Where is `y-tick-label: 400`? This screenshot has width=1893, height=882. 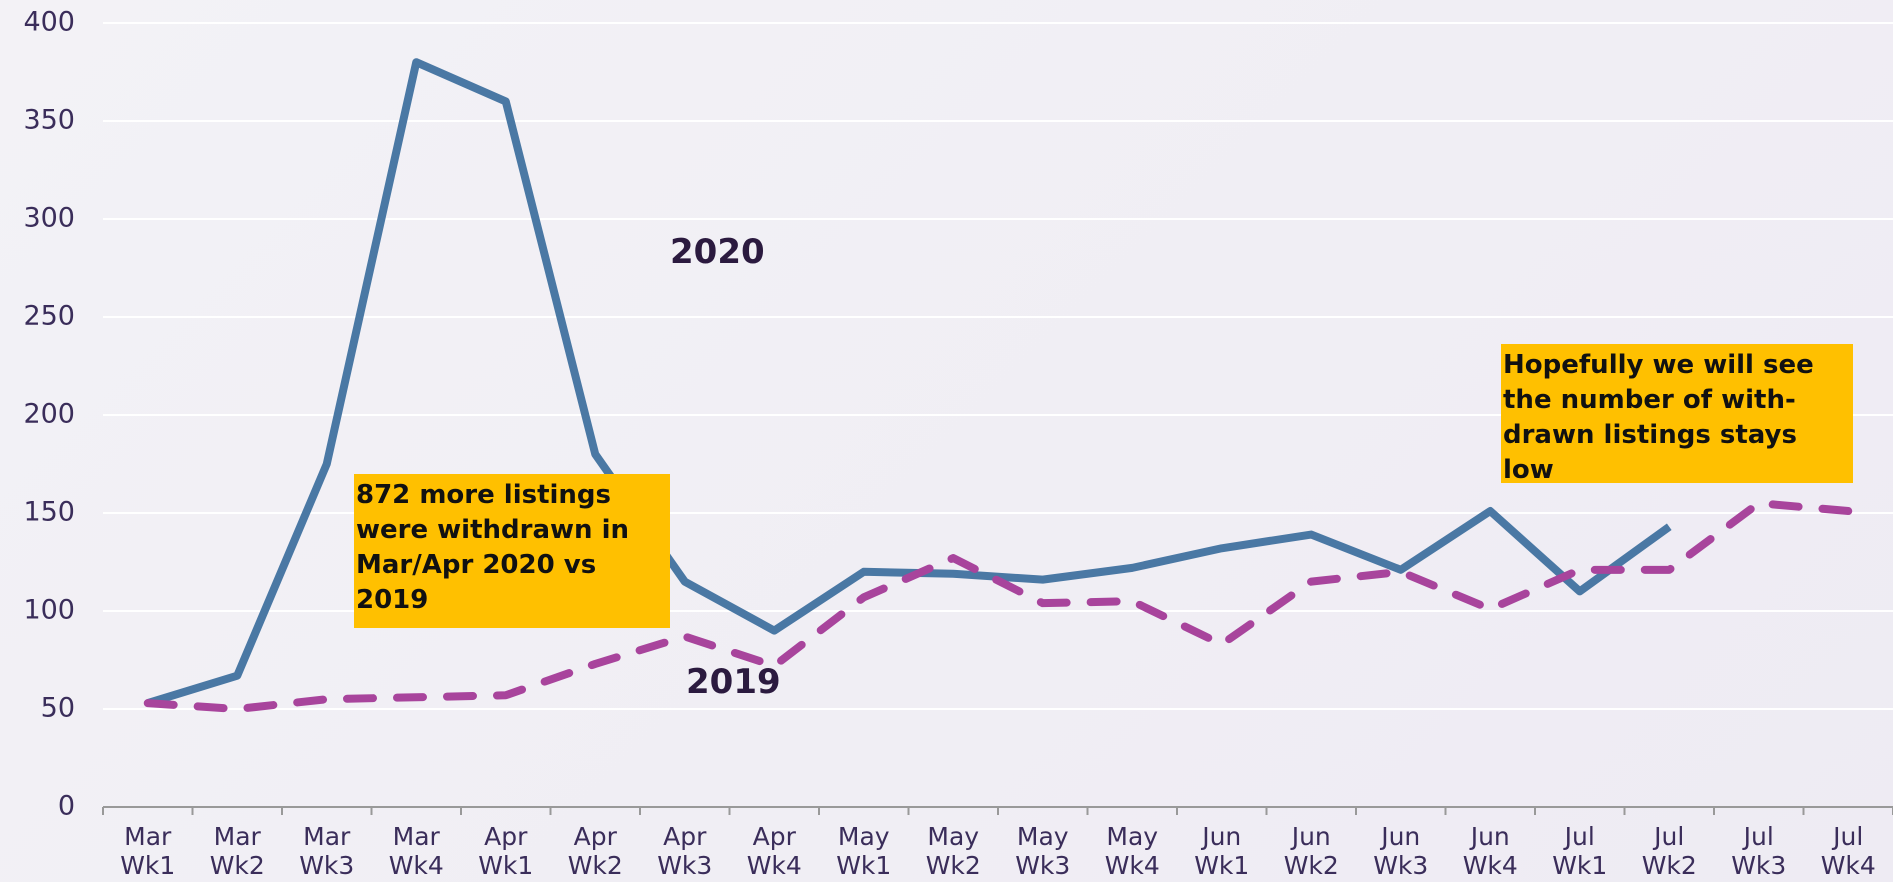 y-tick-label: 400 is located at coordinates (49, 22).